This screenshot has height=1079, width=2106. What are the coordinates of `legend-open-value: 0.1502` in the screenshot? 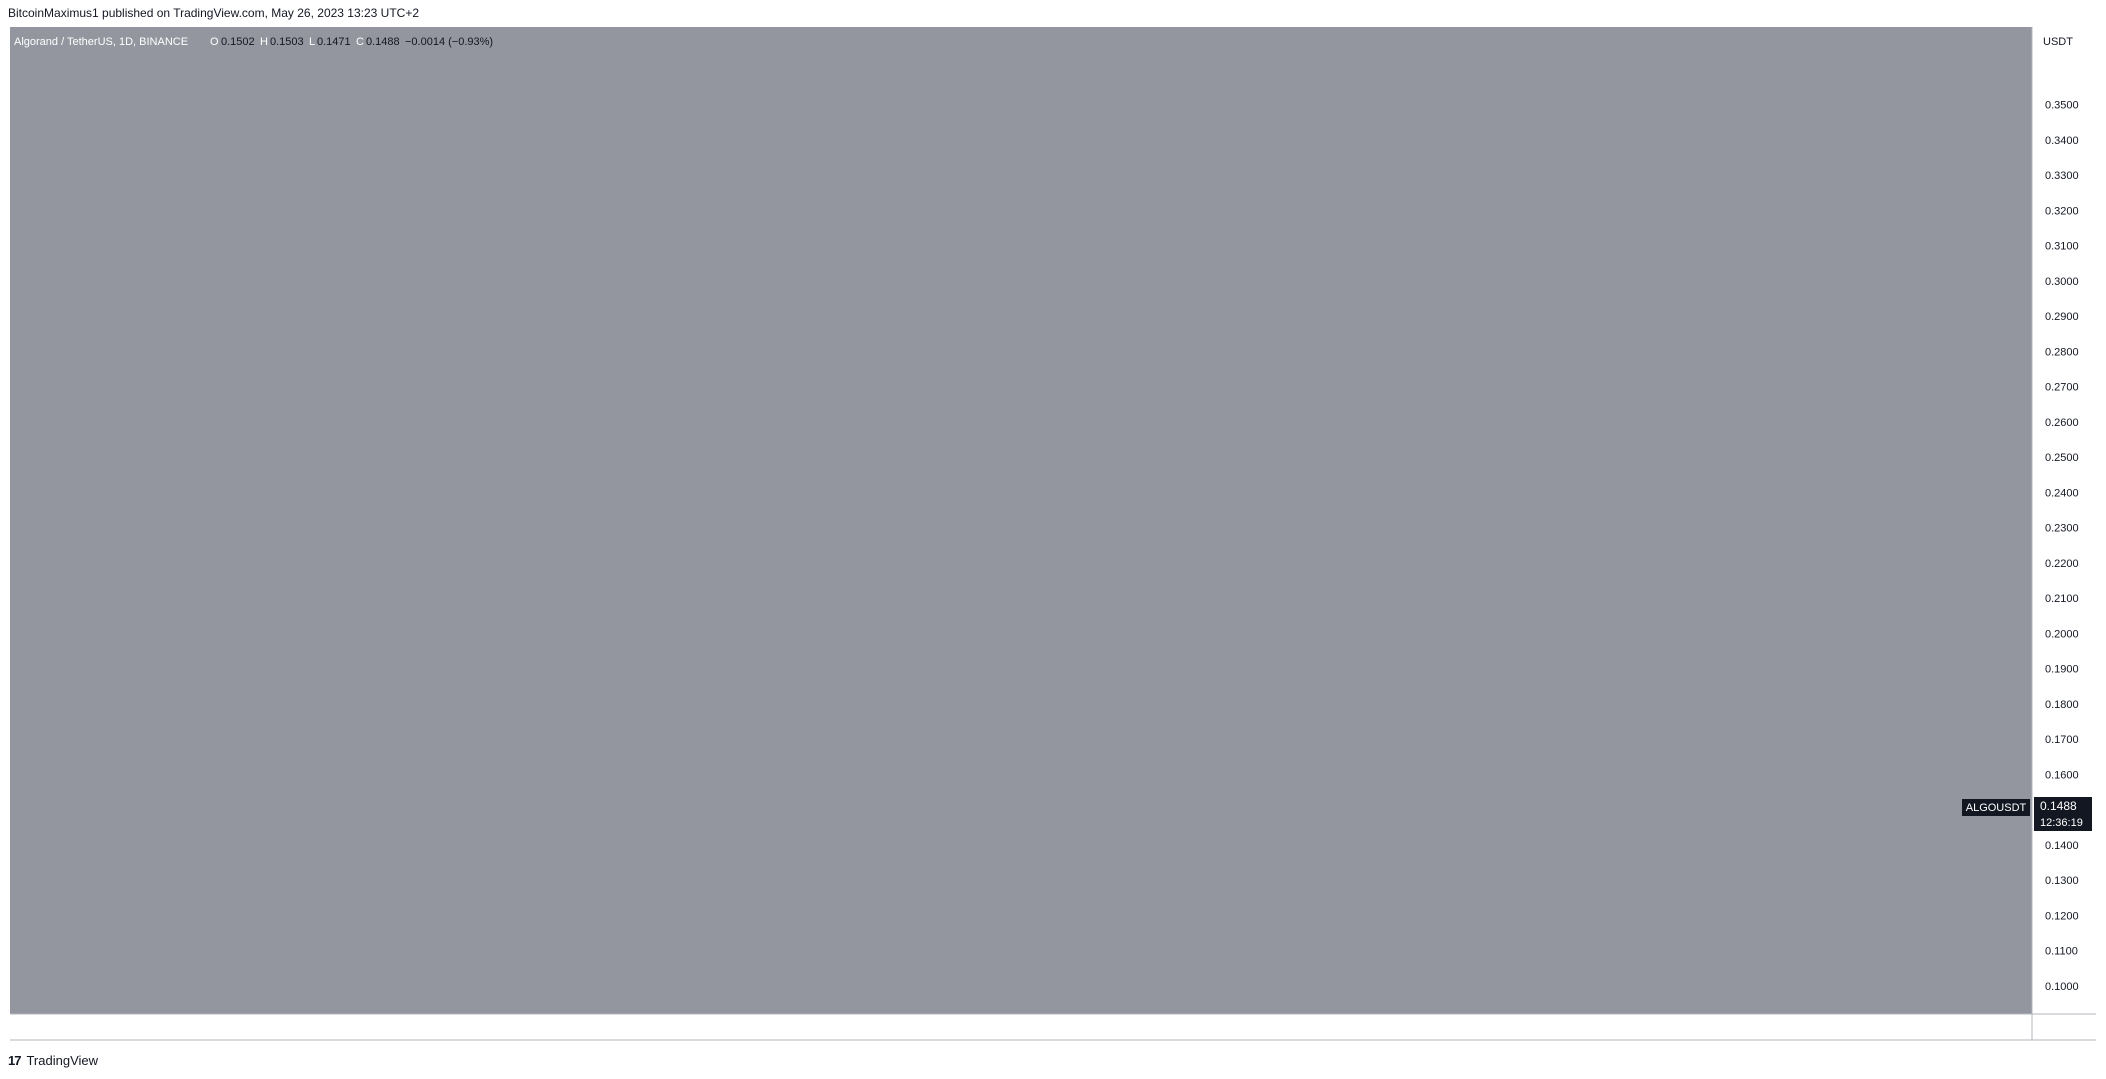 It's located at (238, 42).